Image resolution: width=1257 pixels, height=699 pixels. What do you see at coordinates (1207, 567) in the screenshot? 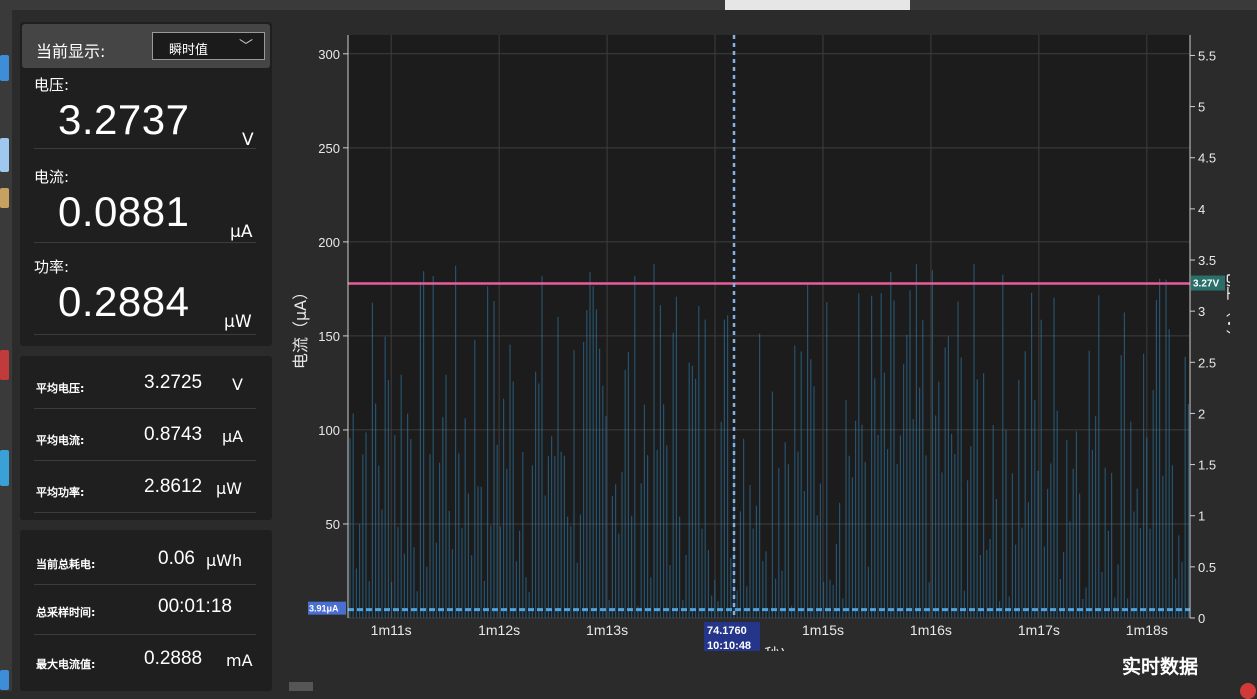
I see `right-tick-label: 0.5` at bounding box center [1207, 567].